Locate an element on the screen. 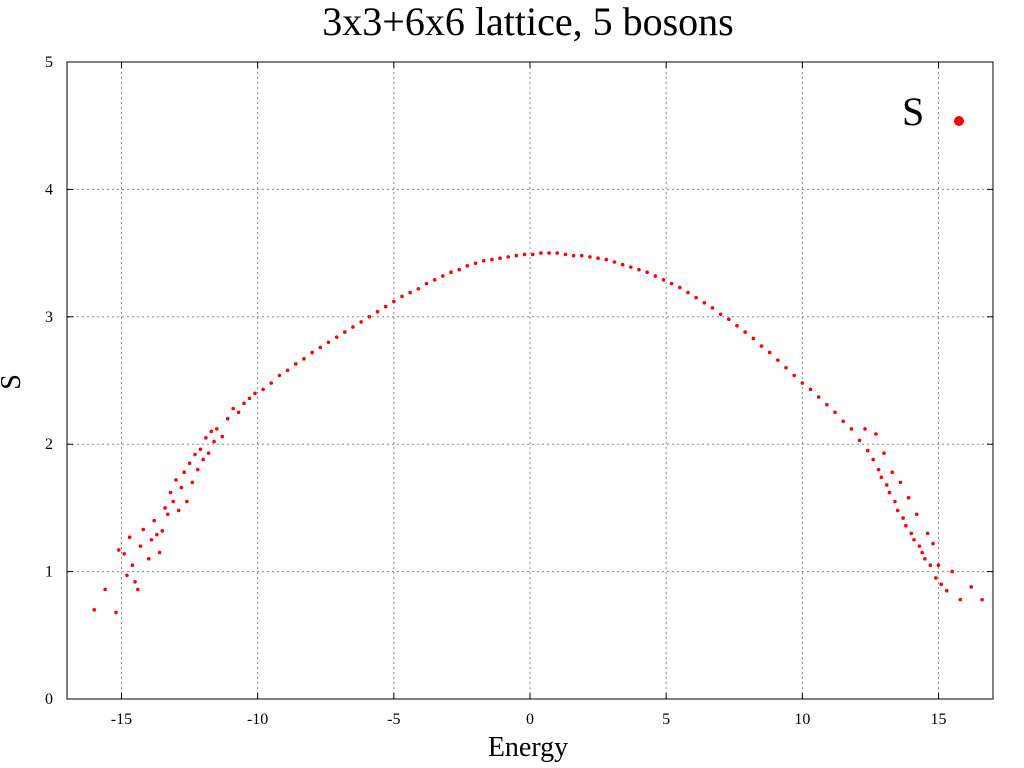 The width and height of the screenshot is (1024, 768). x-tick-label: 10 is located at coordinates (802, 719).